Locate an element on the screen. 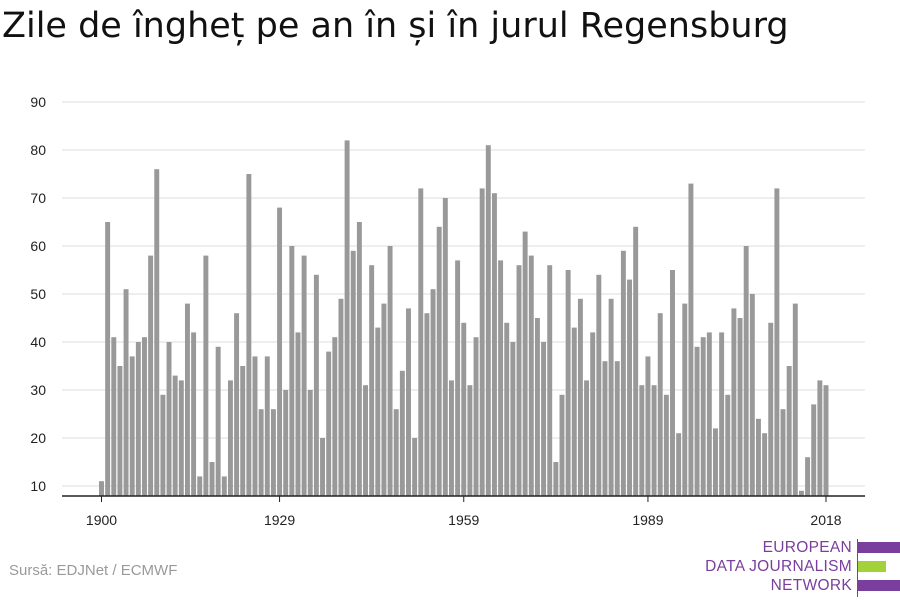 The height and width of the screenshot is (600, 900). logo-bar-purple-top is located at coordinates (879, 547).